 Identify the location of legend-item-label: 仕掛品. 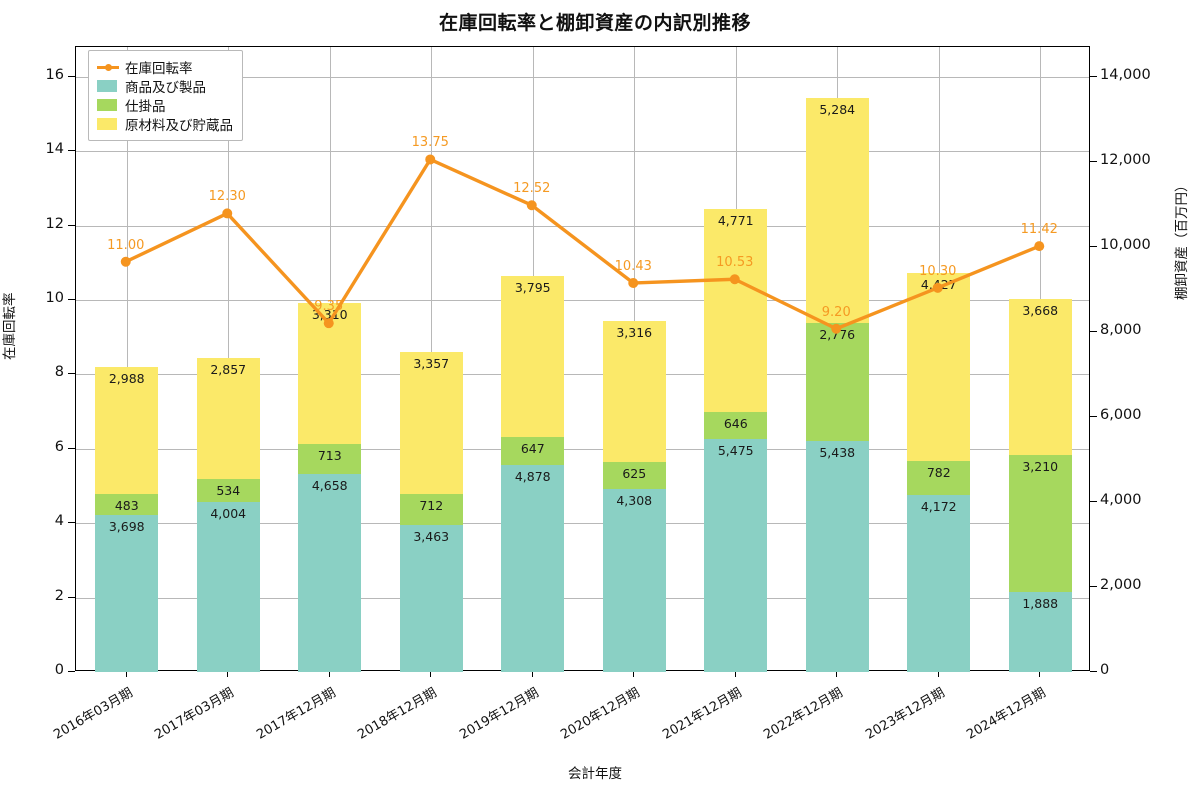
(145, 106).